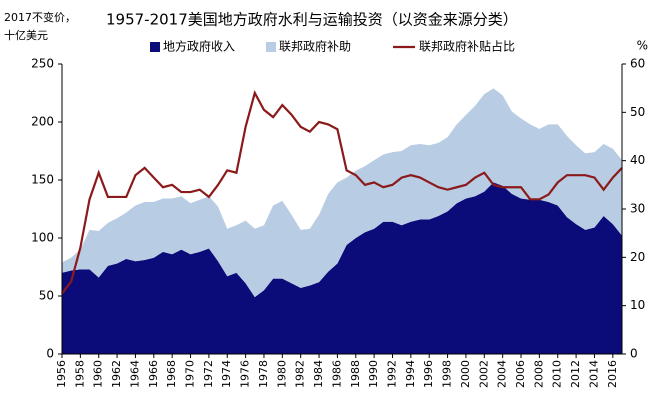 The width and height of the screenshot is (660, 409). Describe the element at coordinates (199, 46) in the screenshot. I see `legend-label: 地方政府收入` at that location.